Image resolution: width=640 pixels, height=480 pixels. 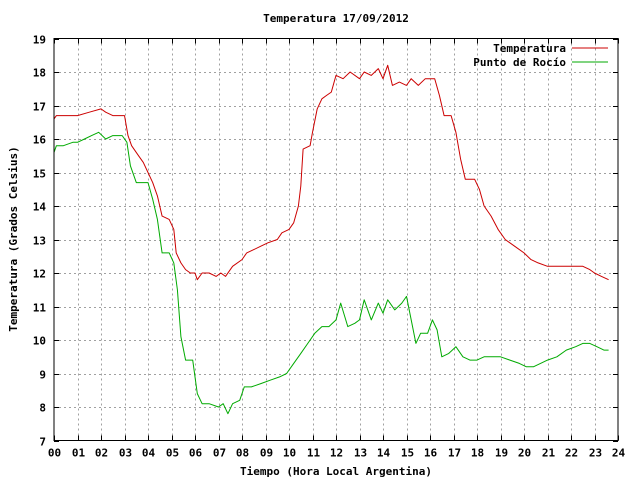 What do you see at coordinates (571, 453) in the screenshot?
I see `x-tick-label: 22` at bounding box center [571, 453].